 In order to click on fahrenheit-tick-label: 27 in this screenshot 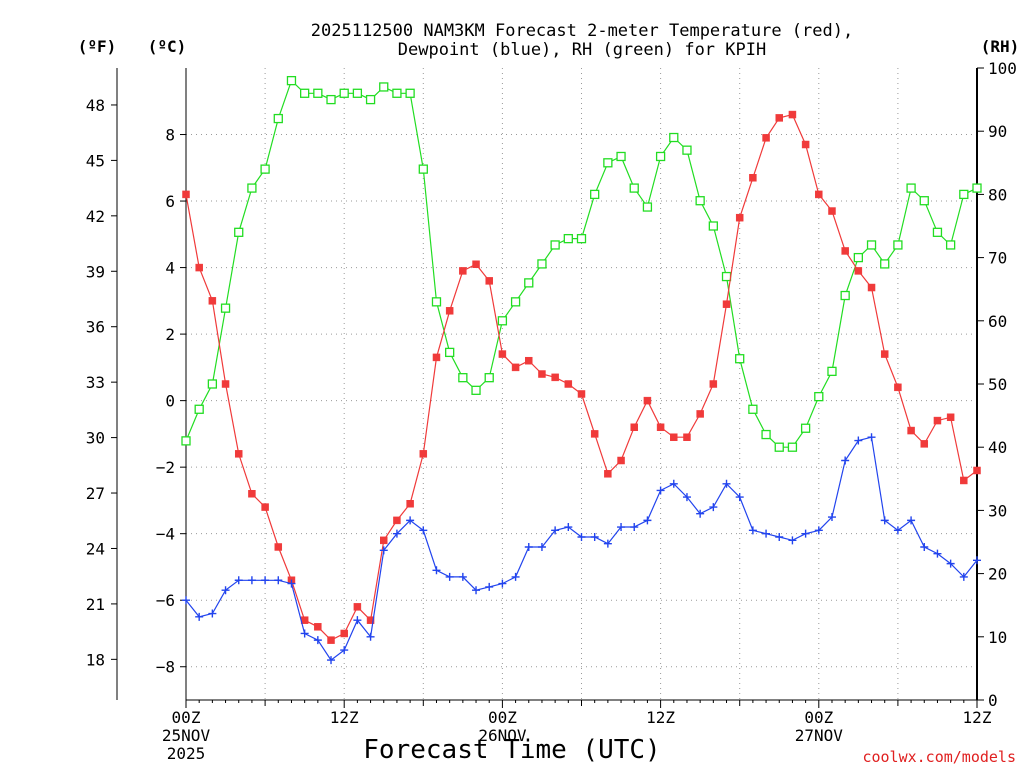, I will do `click(95, 493)`.